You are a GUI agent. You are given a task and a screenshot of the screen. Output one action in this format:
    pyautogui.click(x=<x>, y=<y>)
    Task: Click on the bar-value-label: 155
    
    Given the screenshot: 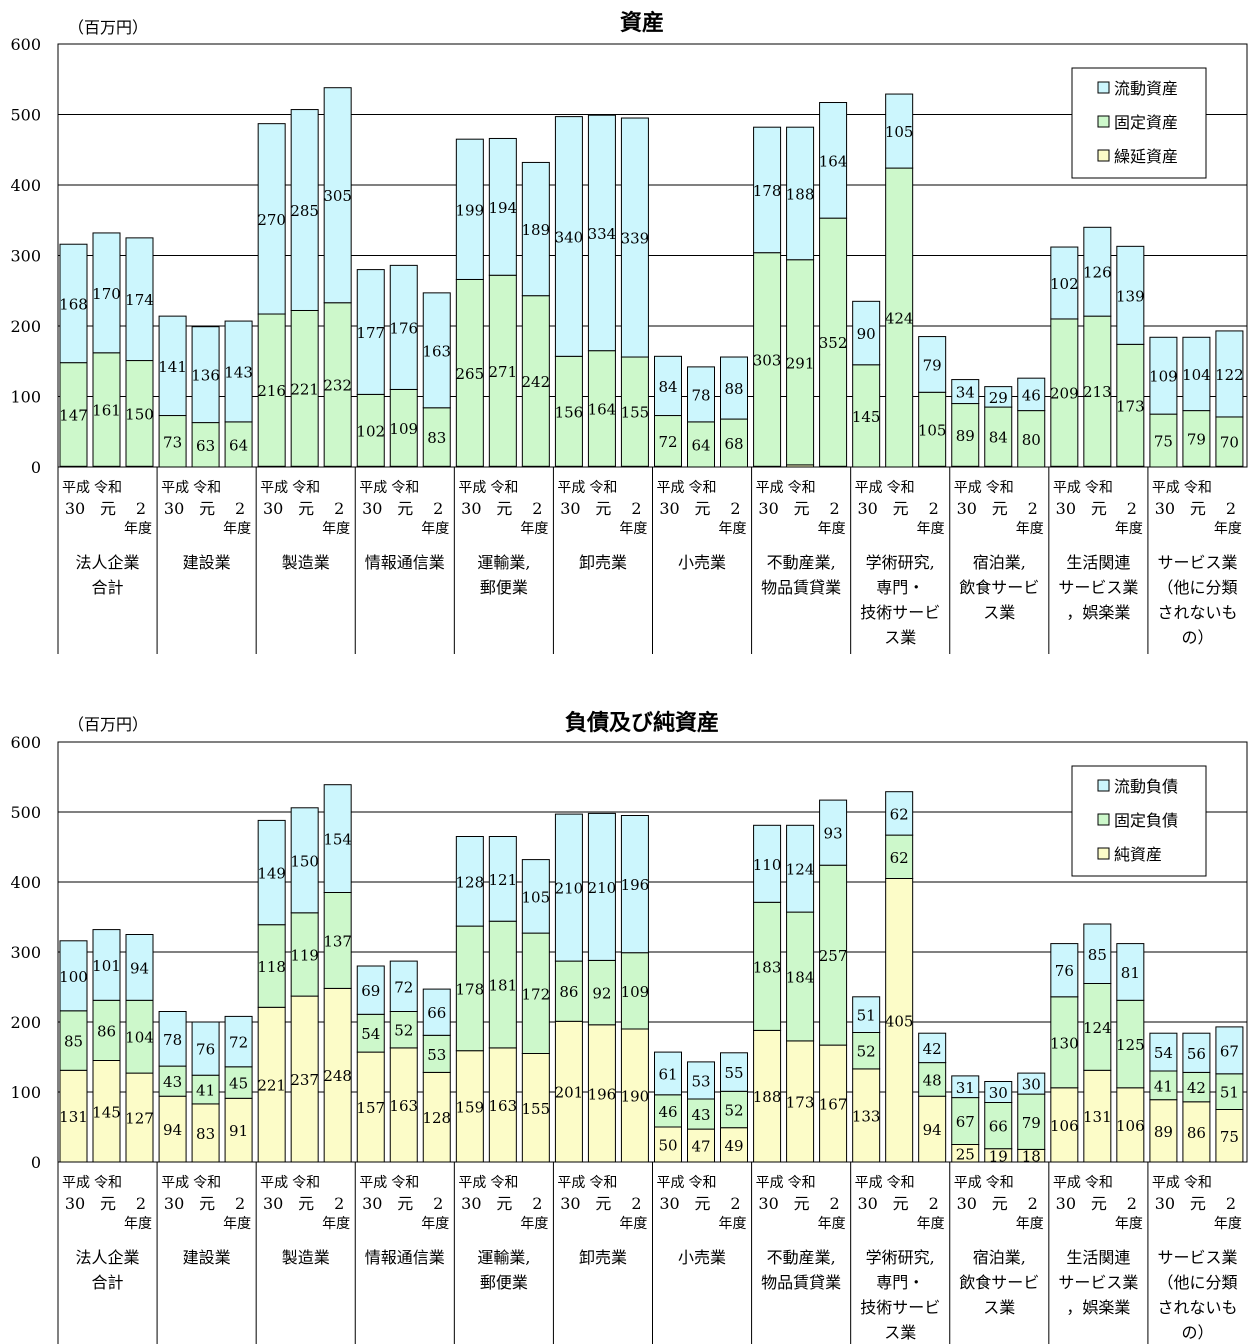 What is the action you would take?
    pyautogui.click(x=536, y=1109)
    